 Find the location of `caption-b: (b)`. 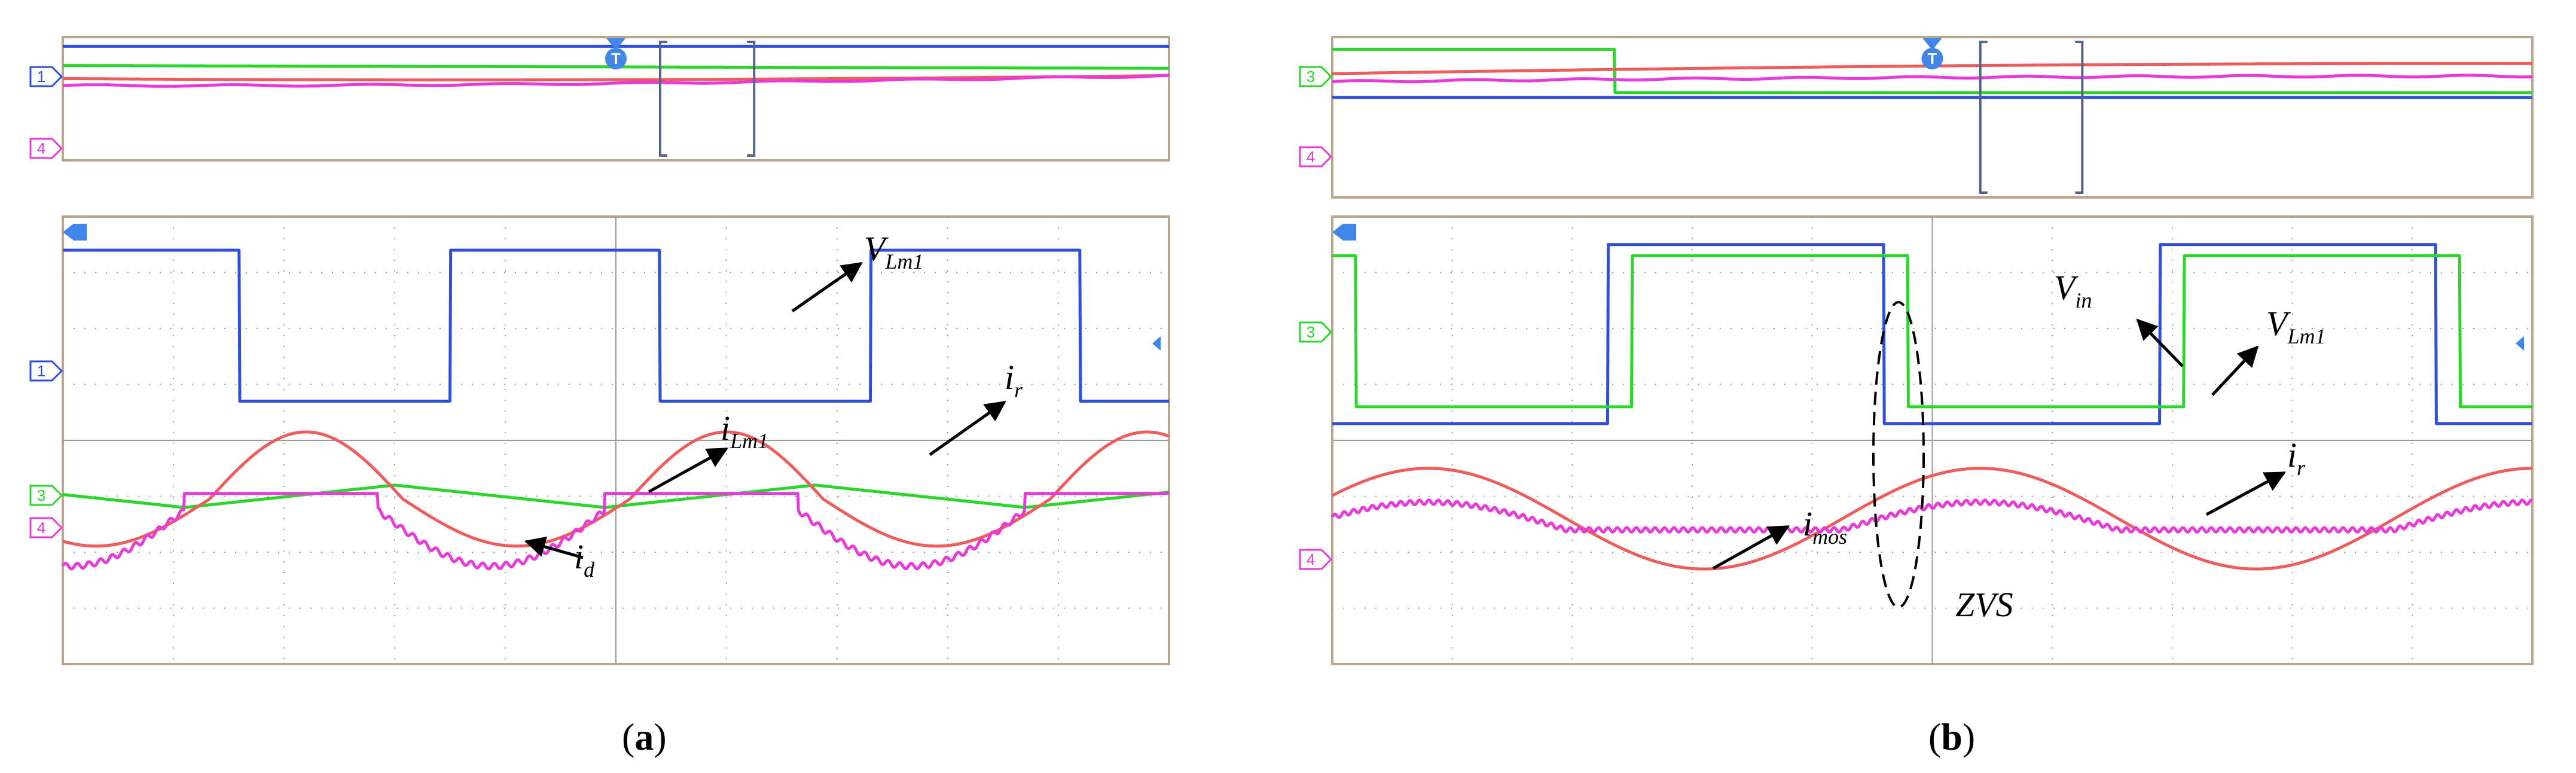

caption-b: (b) is located at coordinates (1951, 737).